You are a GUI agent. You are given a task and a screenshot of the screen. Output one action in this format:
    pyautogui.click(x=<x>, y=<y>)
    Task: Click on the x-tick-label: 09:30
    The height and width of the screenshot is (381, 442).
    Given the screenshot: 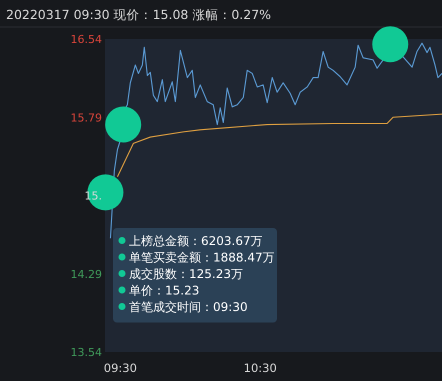 What is the action you would take?
    pyautogui.click(x=120, y=368)
    